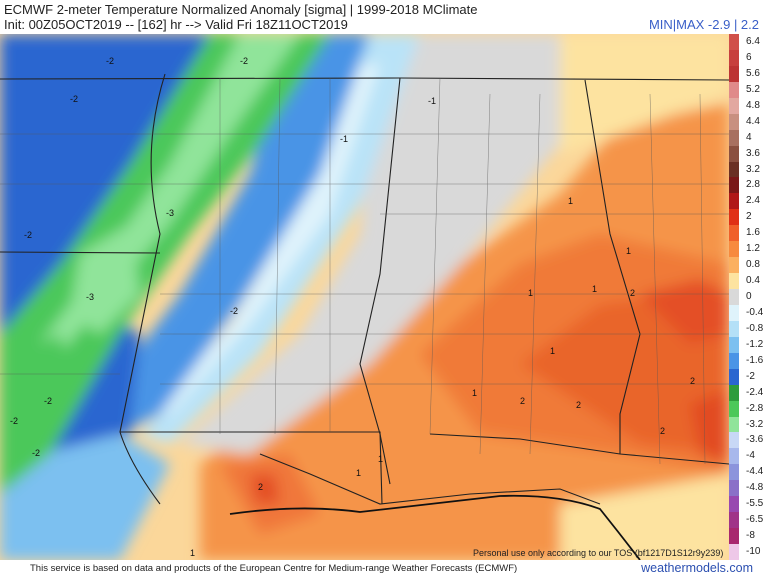 The height and width of the screenshot is (577, 769). I want to click on legend-entry: 2.8, so click(749, 185).